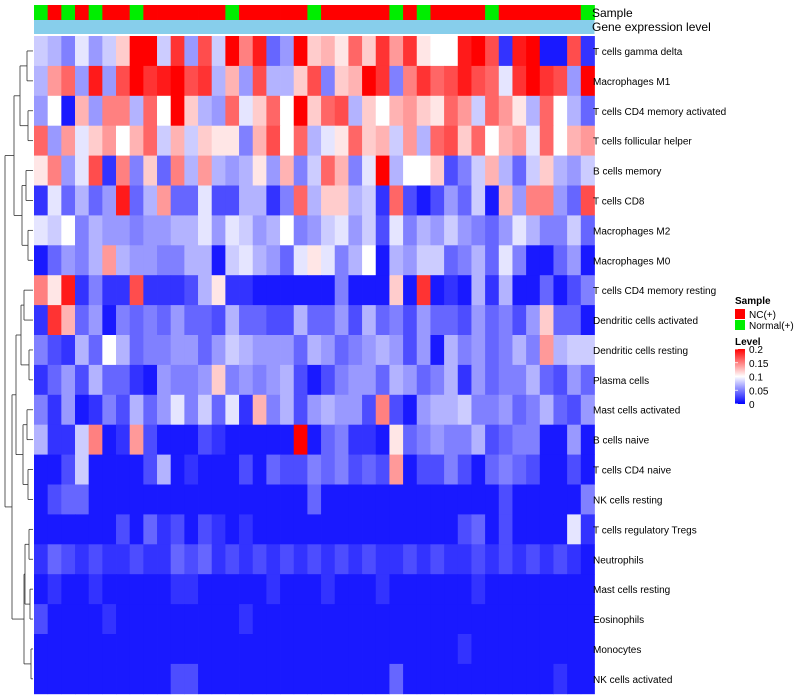 The height and width of the screenshot is (700, 800). Describe the element at coordinates (627, 172) in the screenshot. I see `row-label: B cells memory` at that location.